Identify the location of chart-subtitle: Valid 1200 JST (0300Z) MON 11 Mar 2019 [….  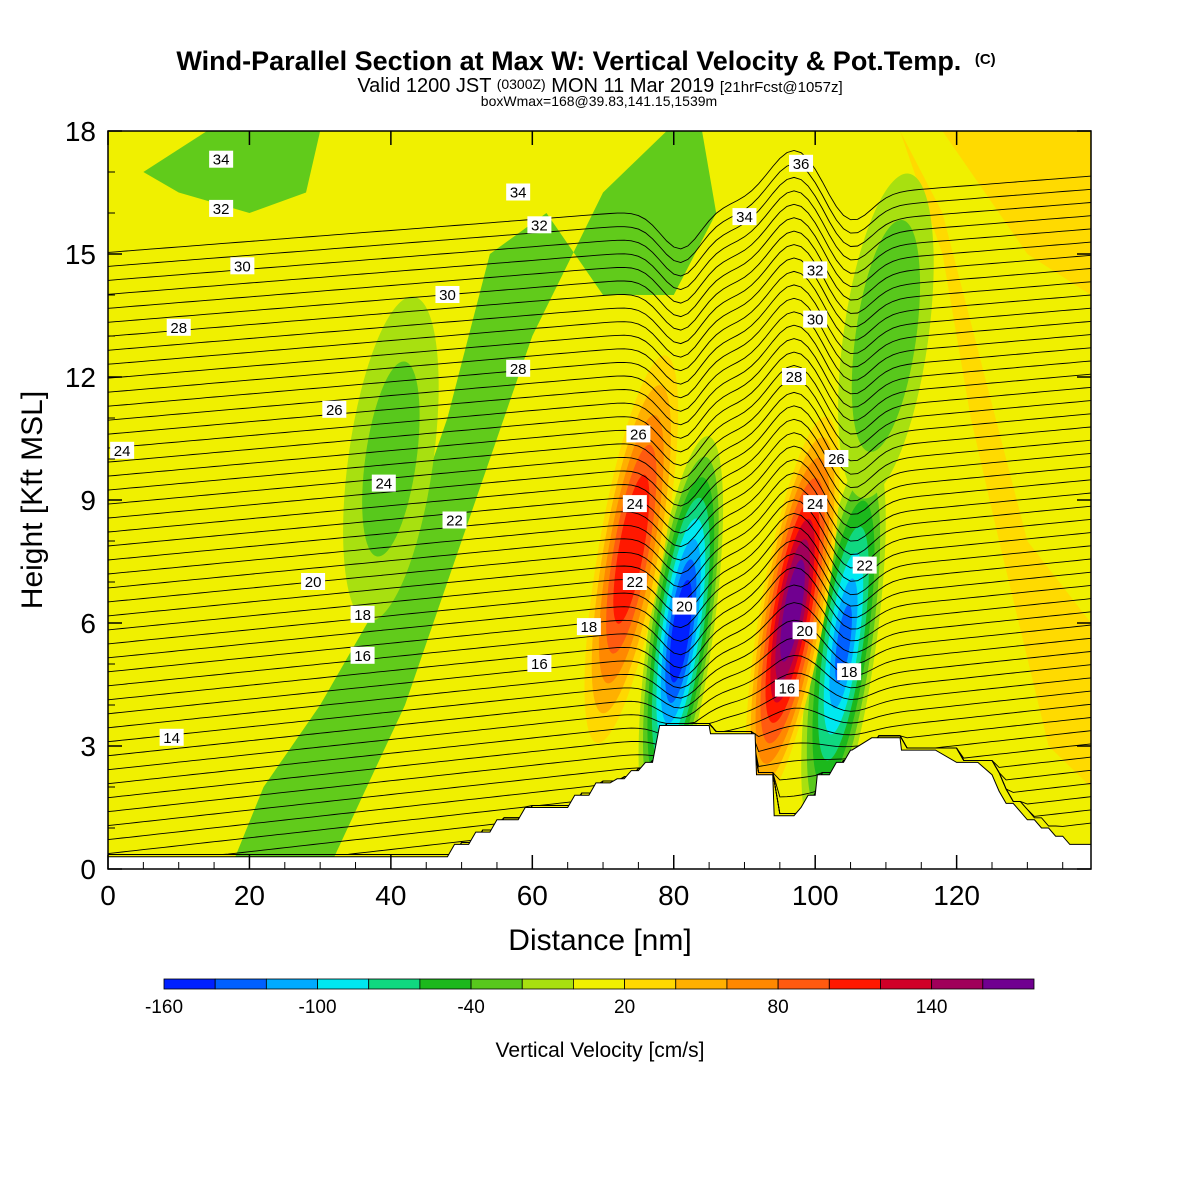
(599, 84).